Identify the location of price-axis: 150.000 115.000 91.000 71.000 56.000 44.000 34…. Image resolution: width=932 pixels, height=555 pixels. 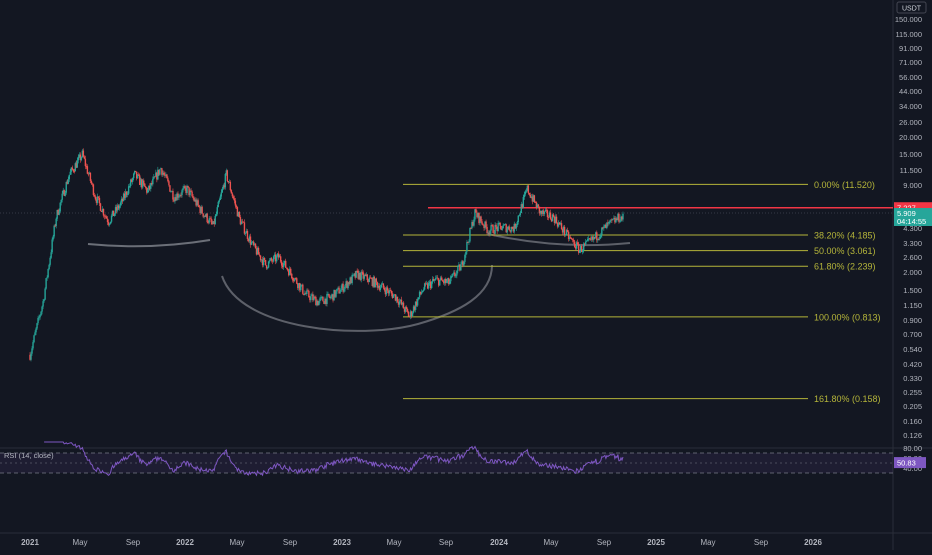
(908, 227).